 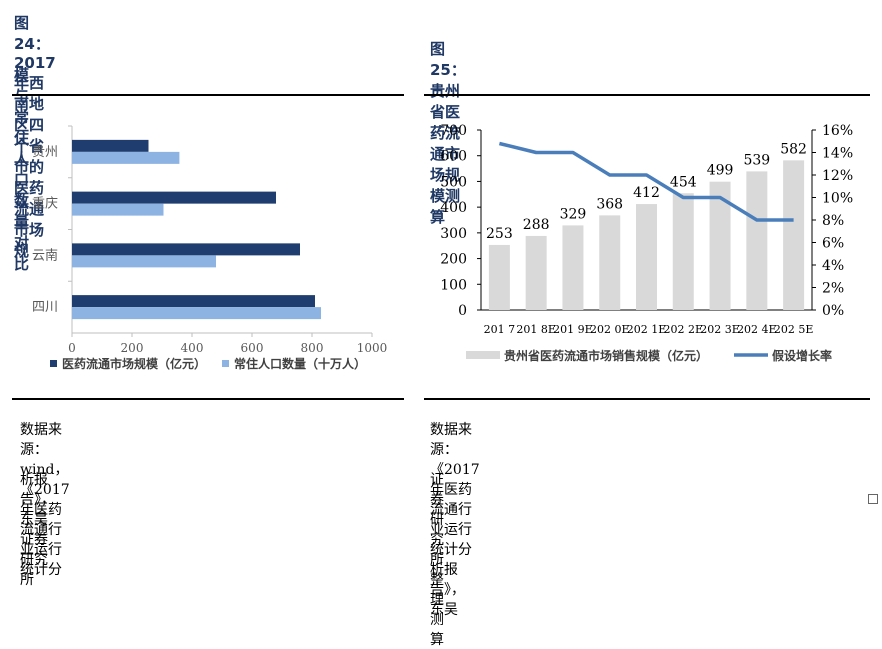 I want to click on left-x-tick-label: 1000, so click(x=372, y=348).